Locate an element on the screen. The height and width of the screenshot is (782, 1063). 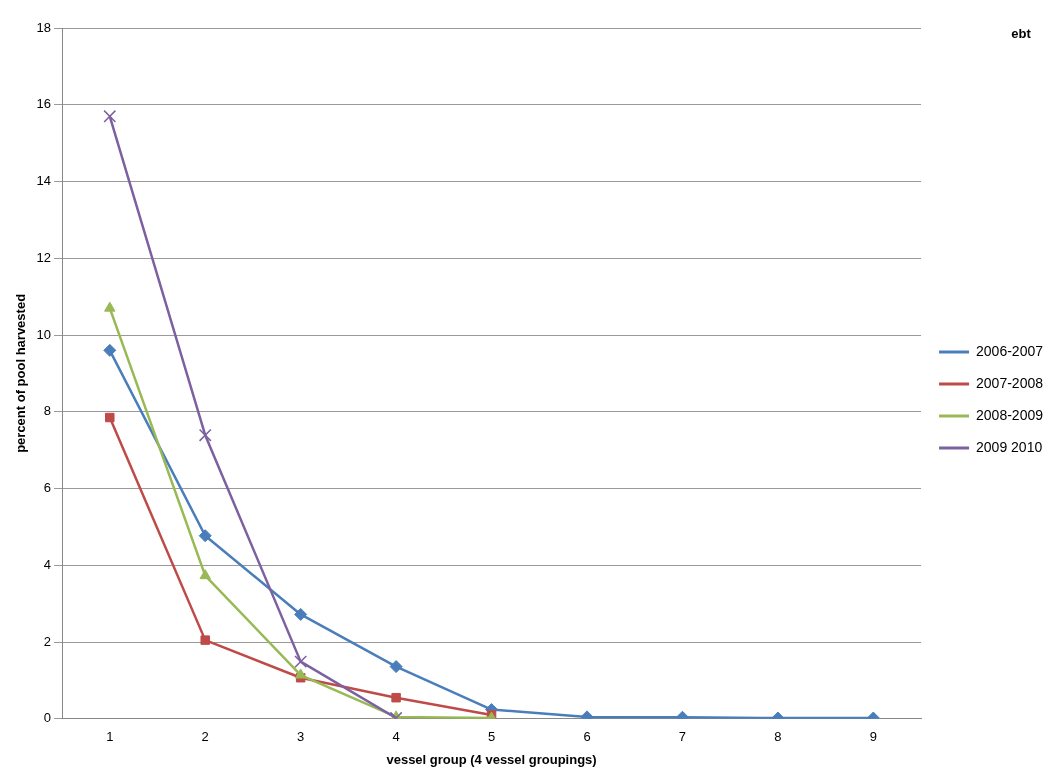
x-tick-label: 1 is located at coordinates (110, 737).